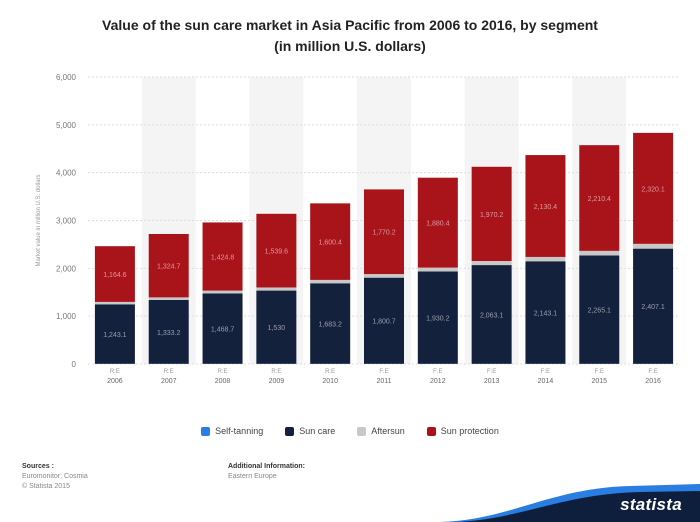 The height and width of the screenshot is (522, 700). I want to click on data-label-sun-protection: 2,130.4, so click(545, 207).